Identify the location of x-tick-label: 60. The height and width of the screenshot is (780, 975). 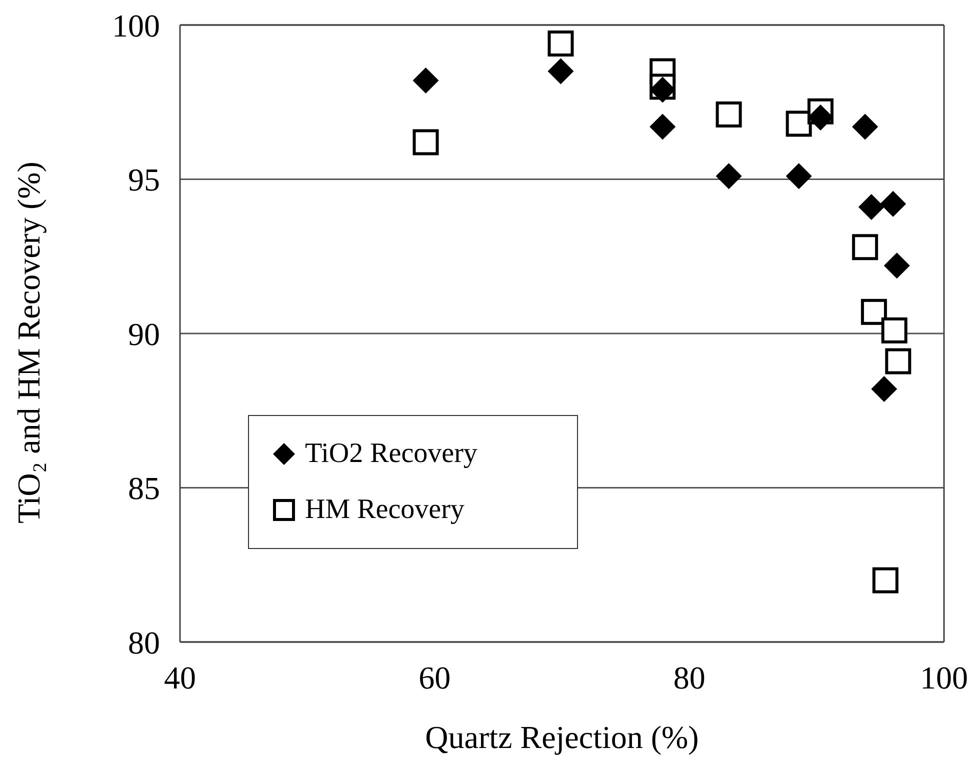
(434, 678).